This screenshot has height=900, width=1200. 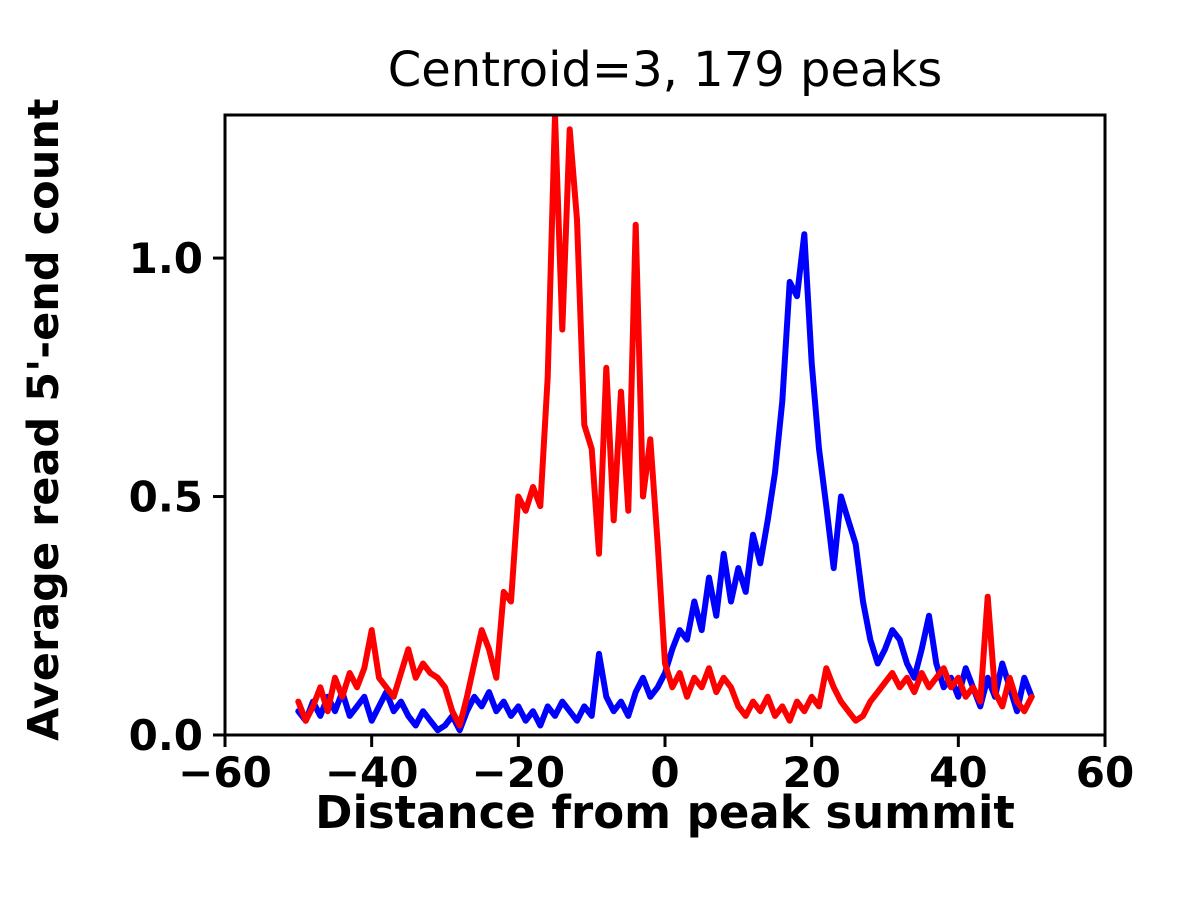 What do you see at coordinates (665, 70) in the screenshot?
I see `chart-title: Centroid=3, 179 peaks` at bounding box center [665, 70].